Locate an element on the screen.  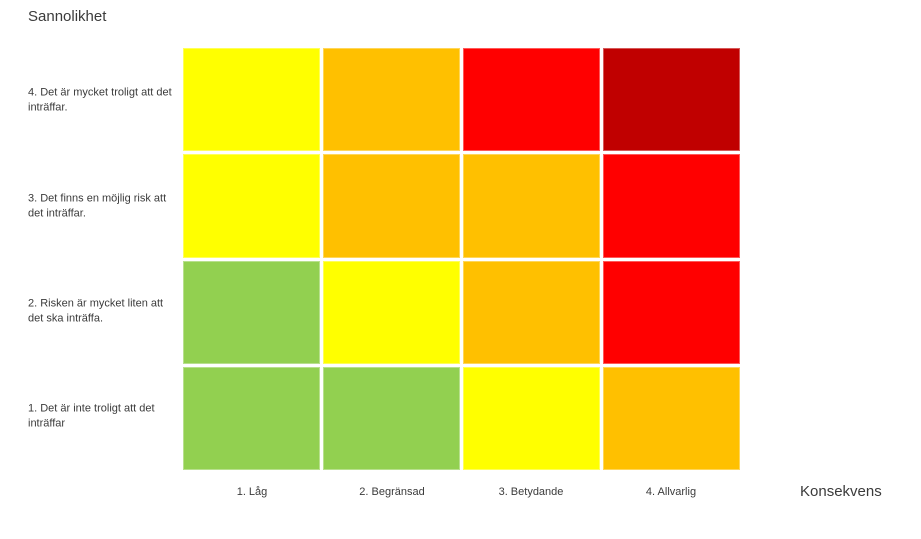
matrix-cell-prob1-cons3 is located at coordinates (531, 418).